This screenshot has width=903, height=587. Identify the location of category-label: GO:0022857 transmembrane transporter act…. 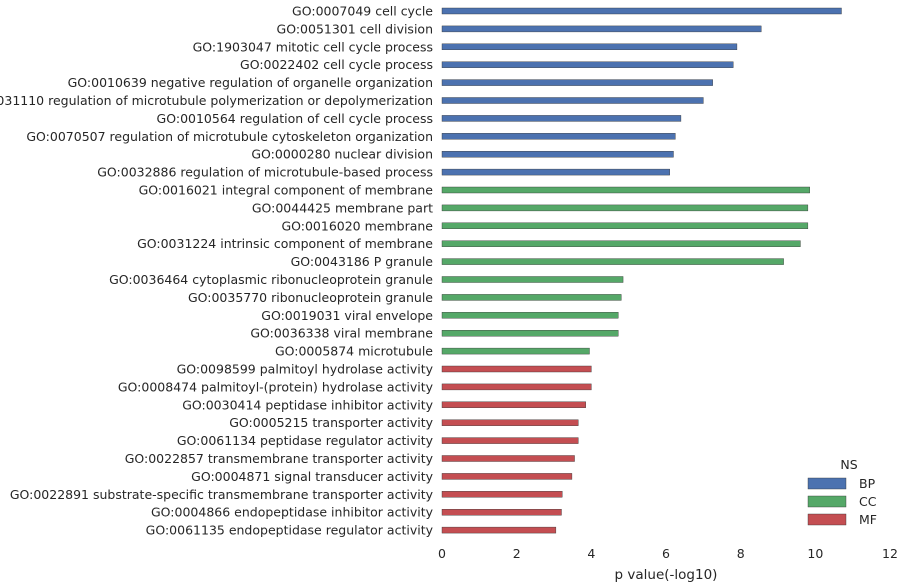
(279, 458).